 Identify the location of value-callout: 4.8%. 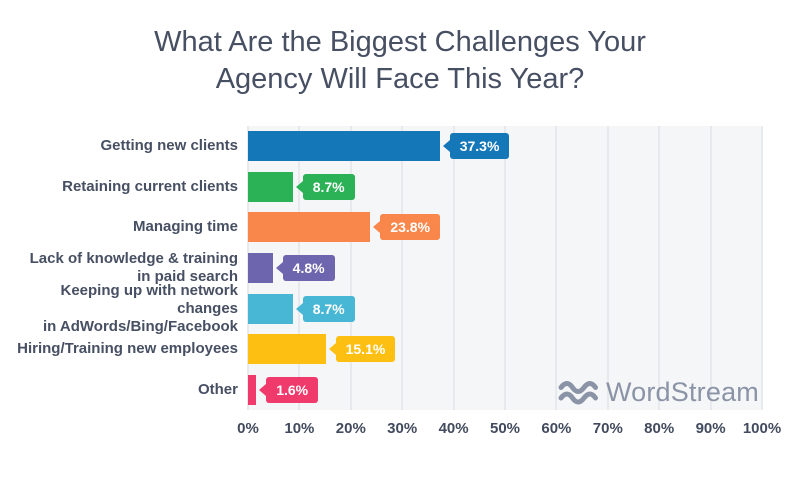
(305, 268).